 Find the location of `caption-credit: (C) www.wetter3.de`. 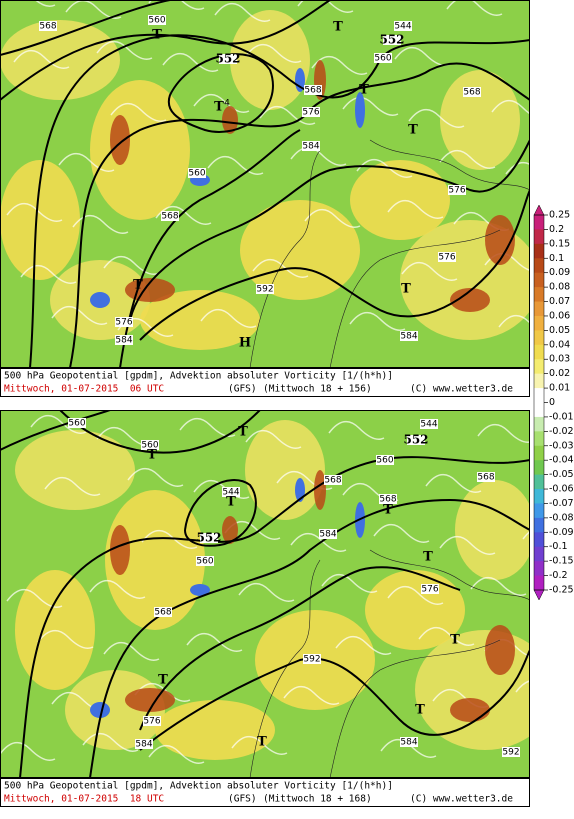

caption-credit: (C) www.wetter3.de is located at coordinates (461, 799).